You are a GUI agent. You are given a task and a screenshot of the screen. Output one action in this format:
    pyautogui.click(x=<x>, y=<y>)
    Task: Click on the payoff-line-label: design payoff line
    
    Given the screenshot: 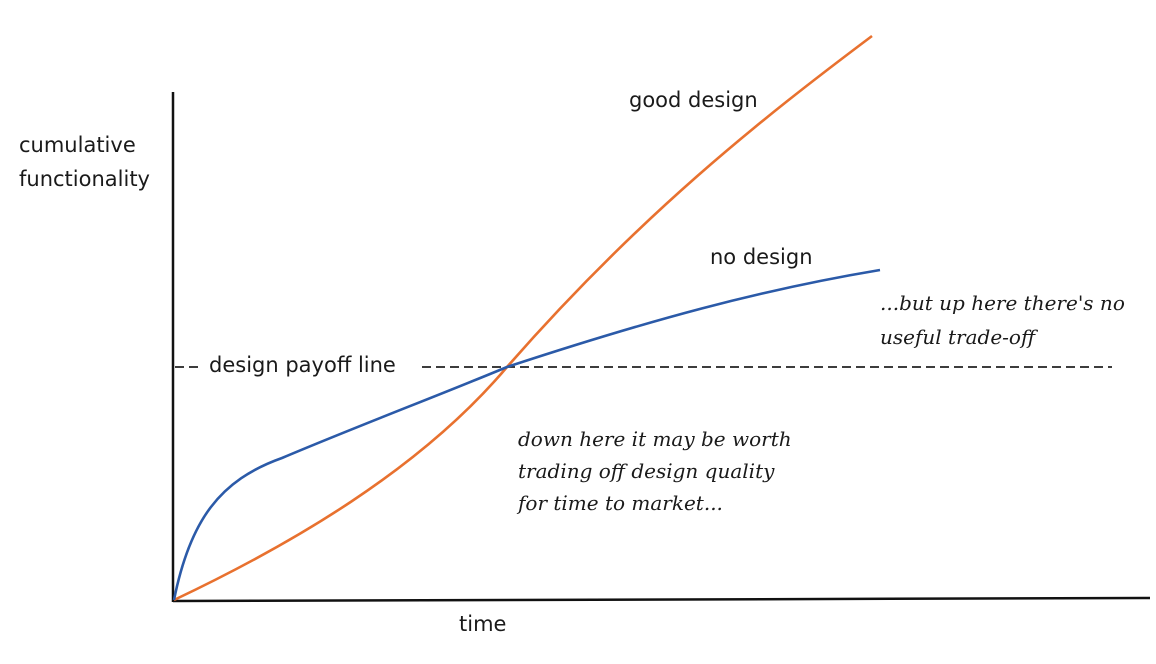 What is the action you would take?
    pyautogui.click(x=302, y=365)
    